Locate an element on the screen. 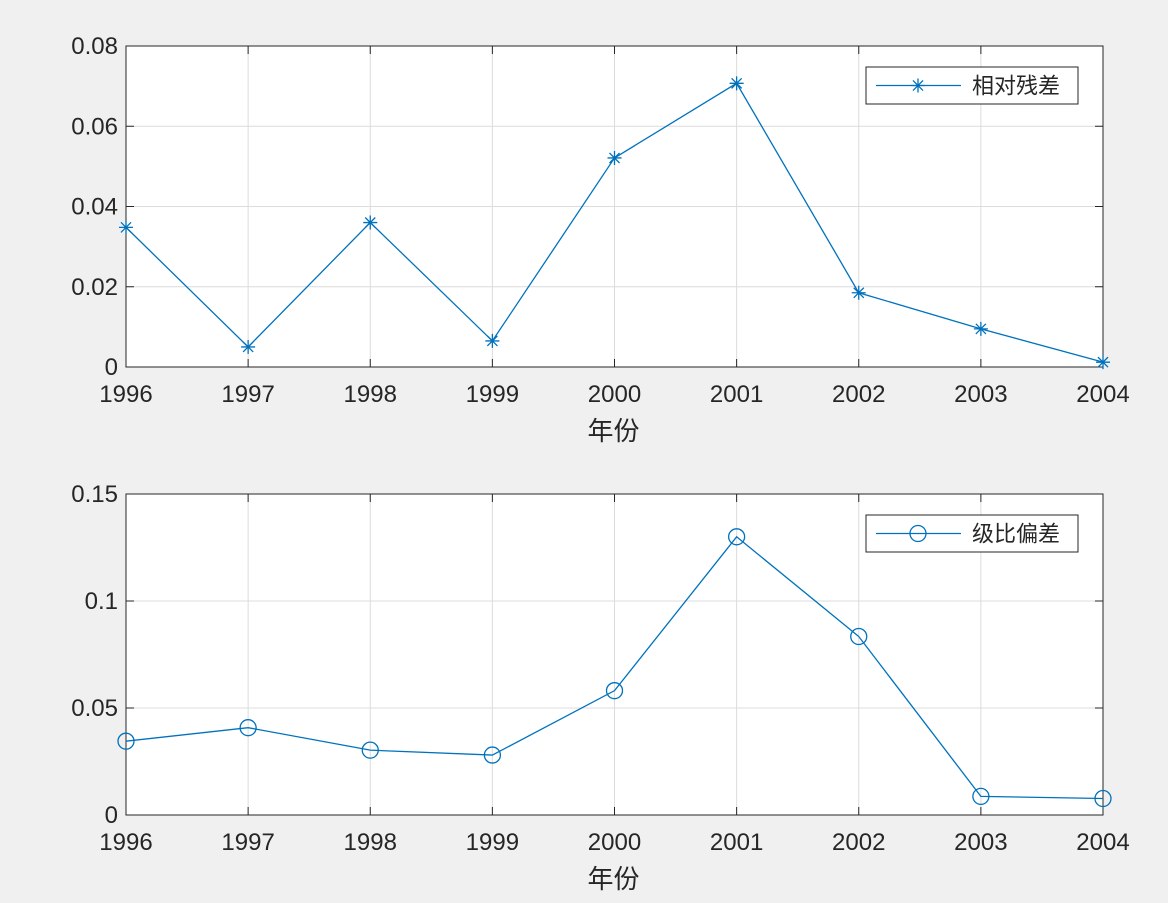 Image resolution: width=1168 pixels, height=903 pixels. y-tick-label: 0.02 is located at coordinates (94, 287).